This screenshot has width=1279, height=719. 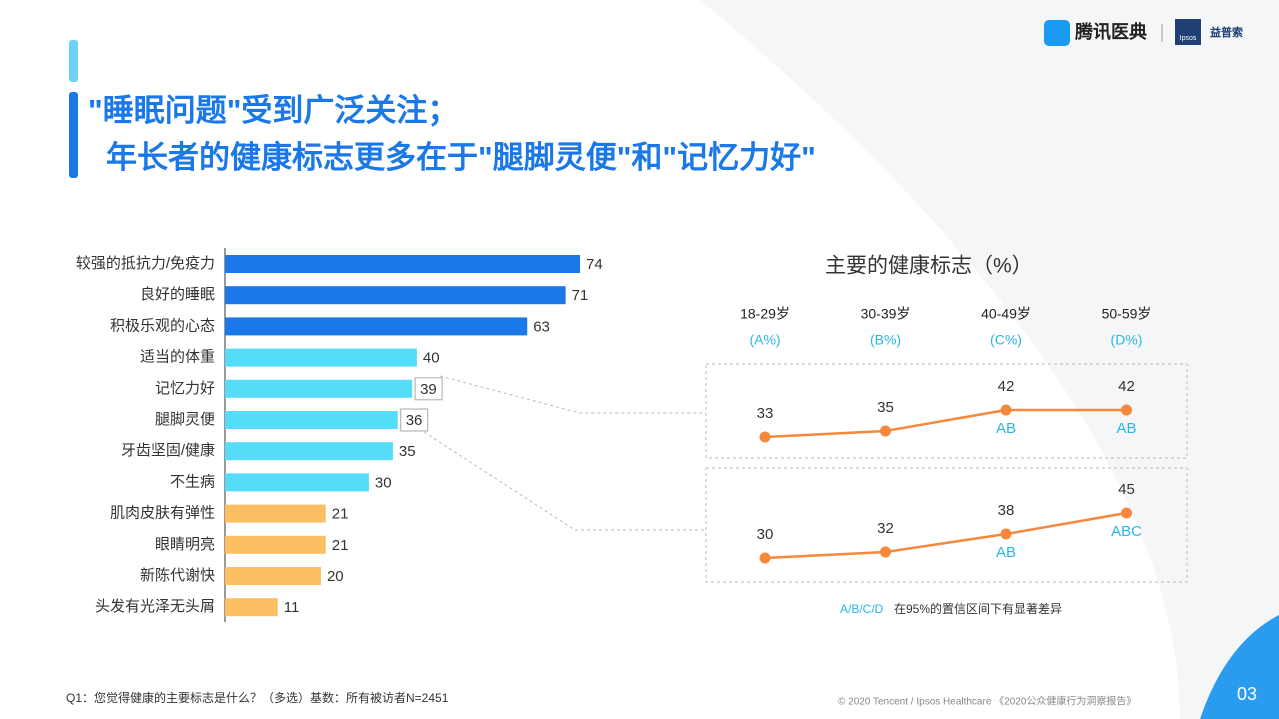 I want to click on logo-text: 腾讯医典, so click(x=1111, y=31).